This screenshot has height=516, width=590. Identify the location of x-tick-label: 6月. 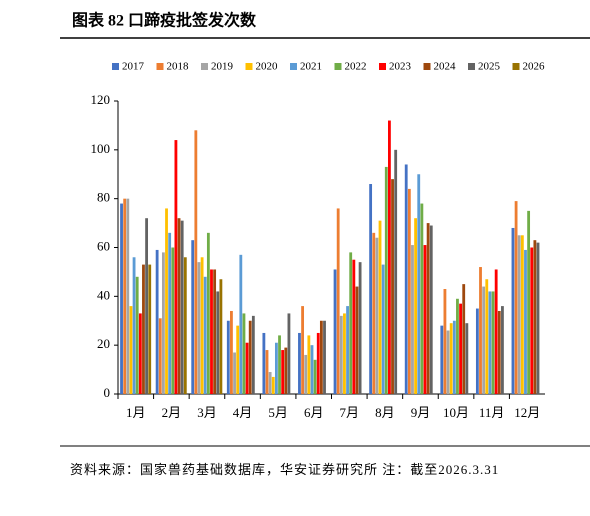
(314, 412).